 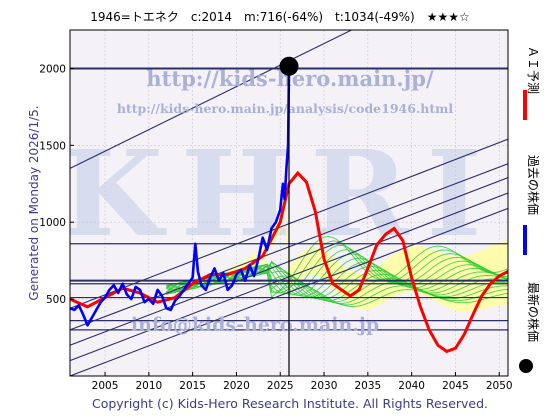 I want to click on x-tick-label: 2030, so click(x=324, y=386).